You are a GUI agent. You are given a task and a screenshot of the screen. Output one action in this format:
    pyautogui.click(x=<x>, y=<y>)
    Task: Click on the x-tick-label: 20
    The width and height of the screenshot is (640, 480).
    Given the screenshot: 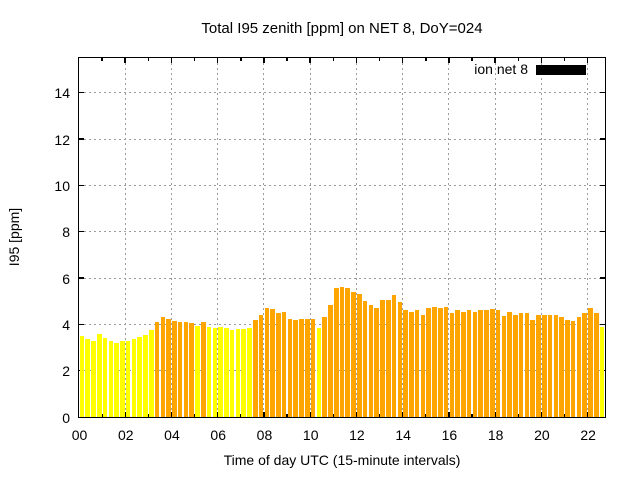 What is the action you would take?
    pyautogui.click(x=542, y=435)
    